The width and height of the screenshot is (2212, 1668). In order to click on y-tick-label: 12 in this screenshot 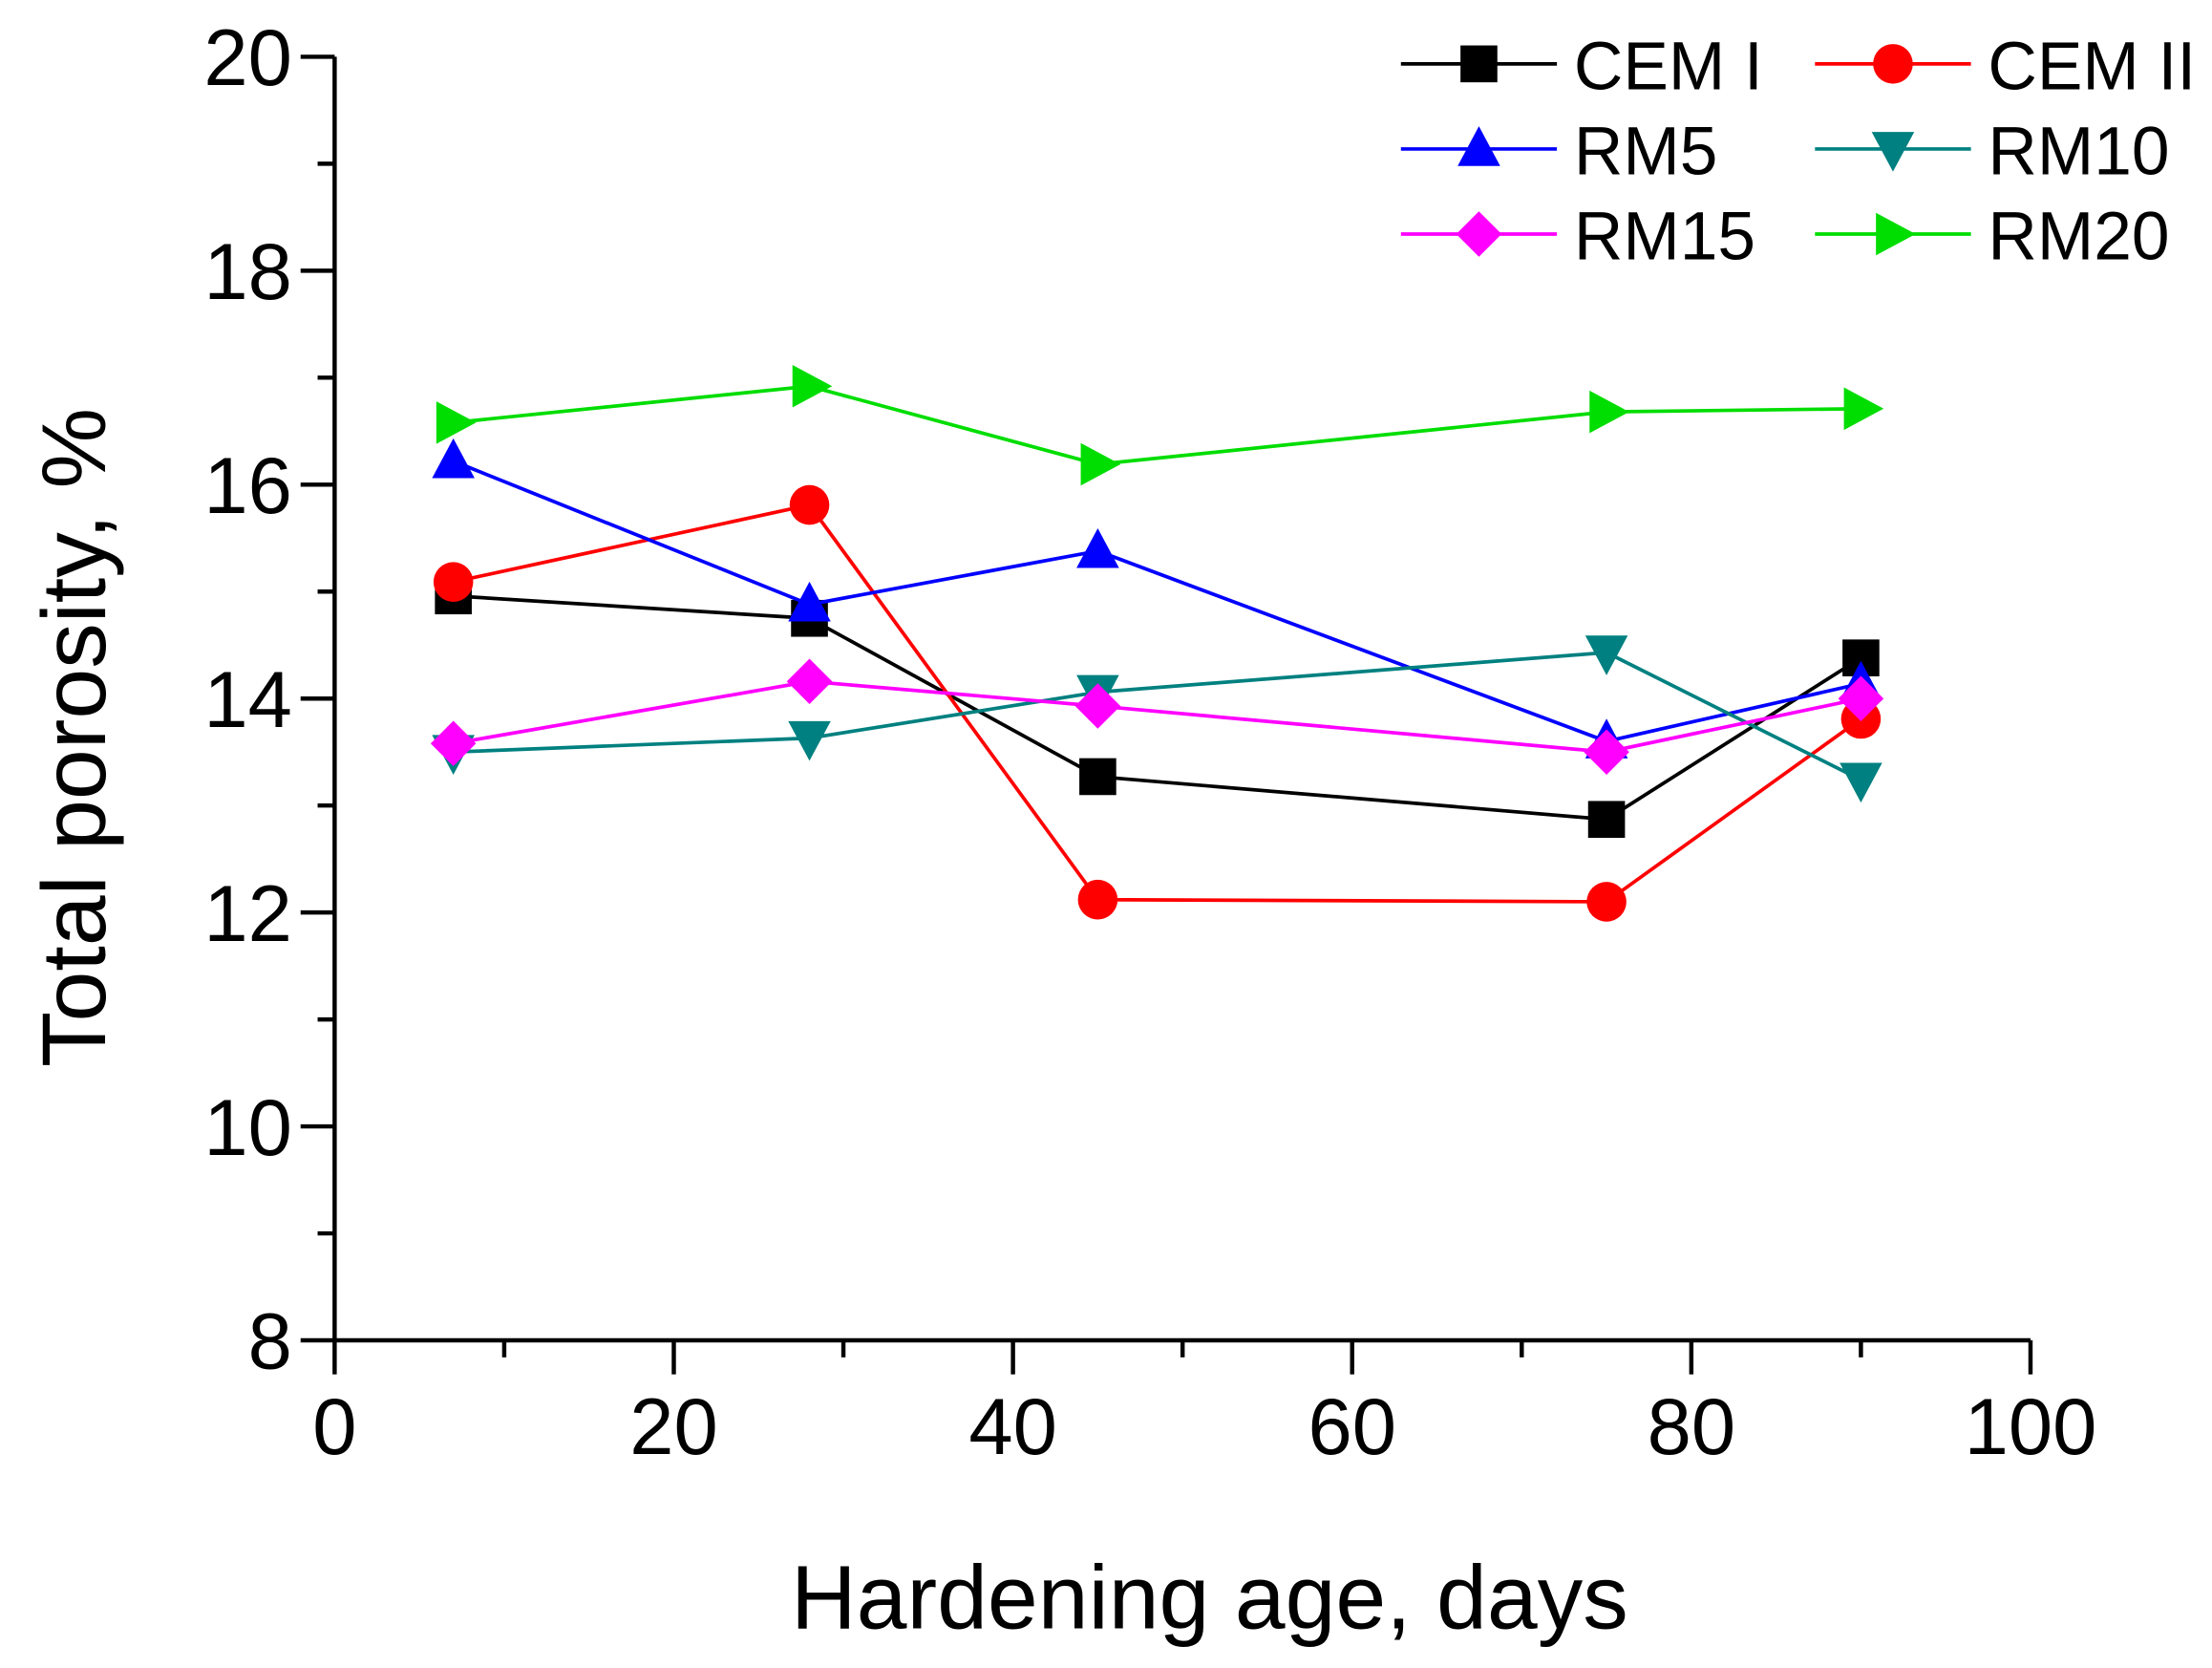, I will do `click(247, 913)`.